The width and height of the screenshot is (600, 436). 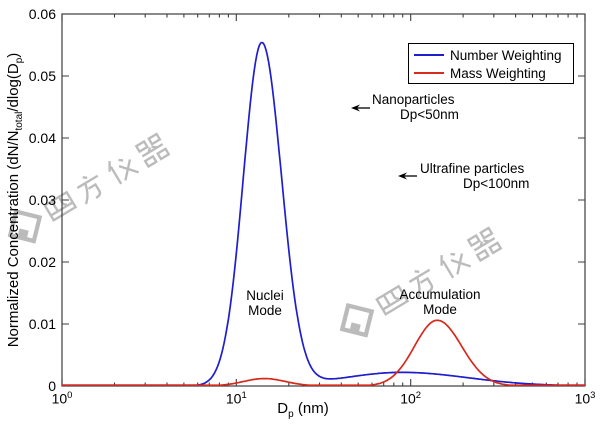 What do you see at coordinates (42, 324) in the screenshot?
I see `y-tick-label: 0.01` at bounding box center [42, 324].